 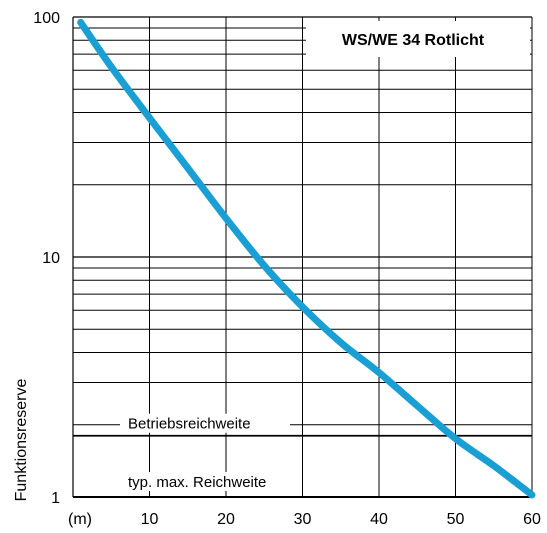 I want to click on x-tick-label: 60, so click(x=532, y=519).